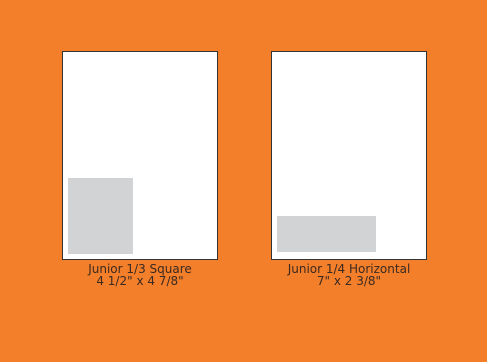 This screenshot has width=487, height=362. I want to click on ad-size-label: 4 1/2" x 4 7/8", so click(140, 281).